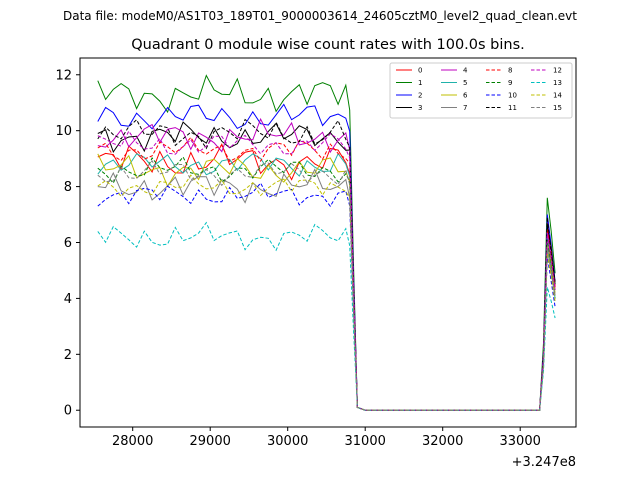 The image size is (640, 480). I want to click on y-tick-label: 10, so click(63, 131).